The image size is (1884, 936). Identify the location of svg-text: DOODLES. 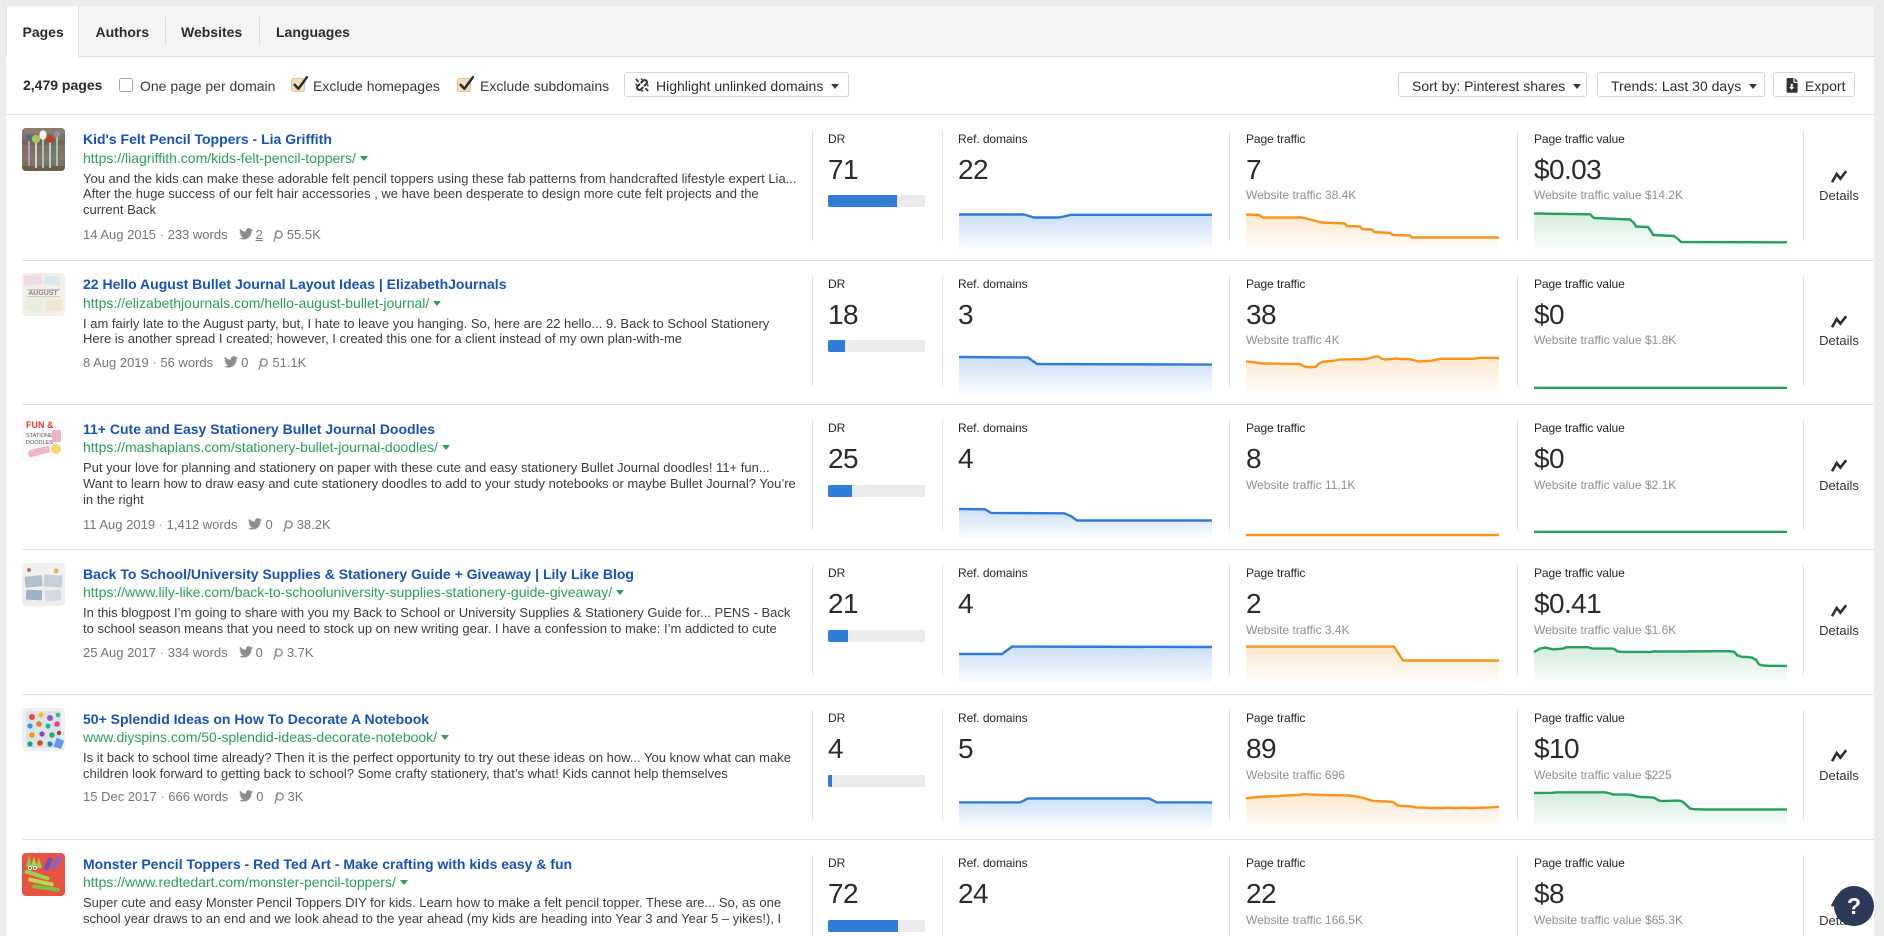
(39, 443).